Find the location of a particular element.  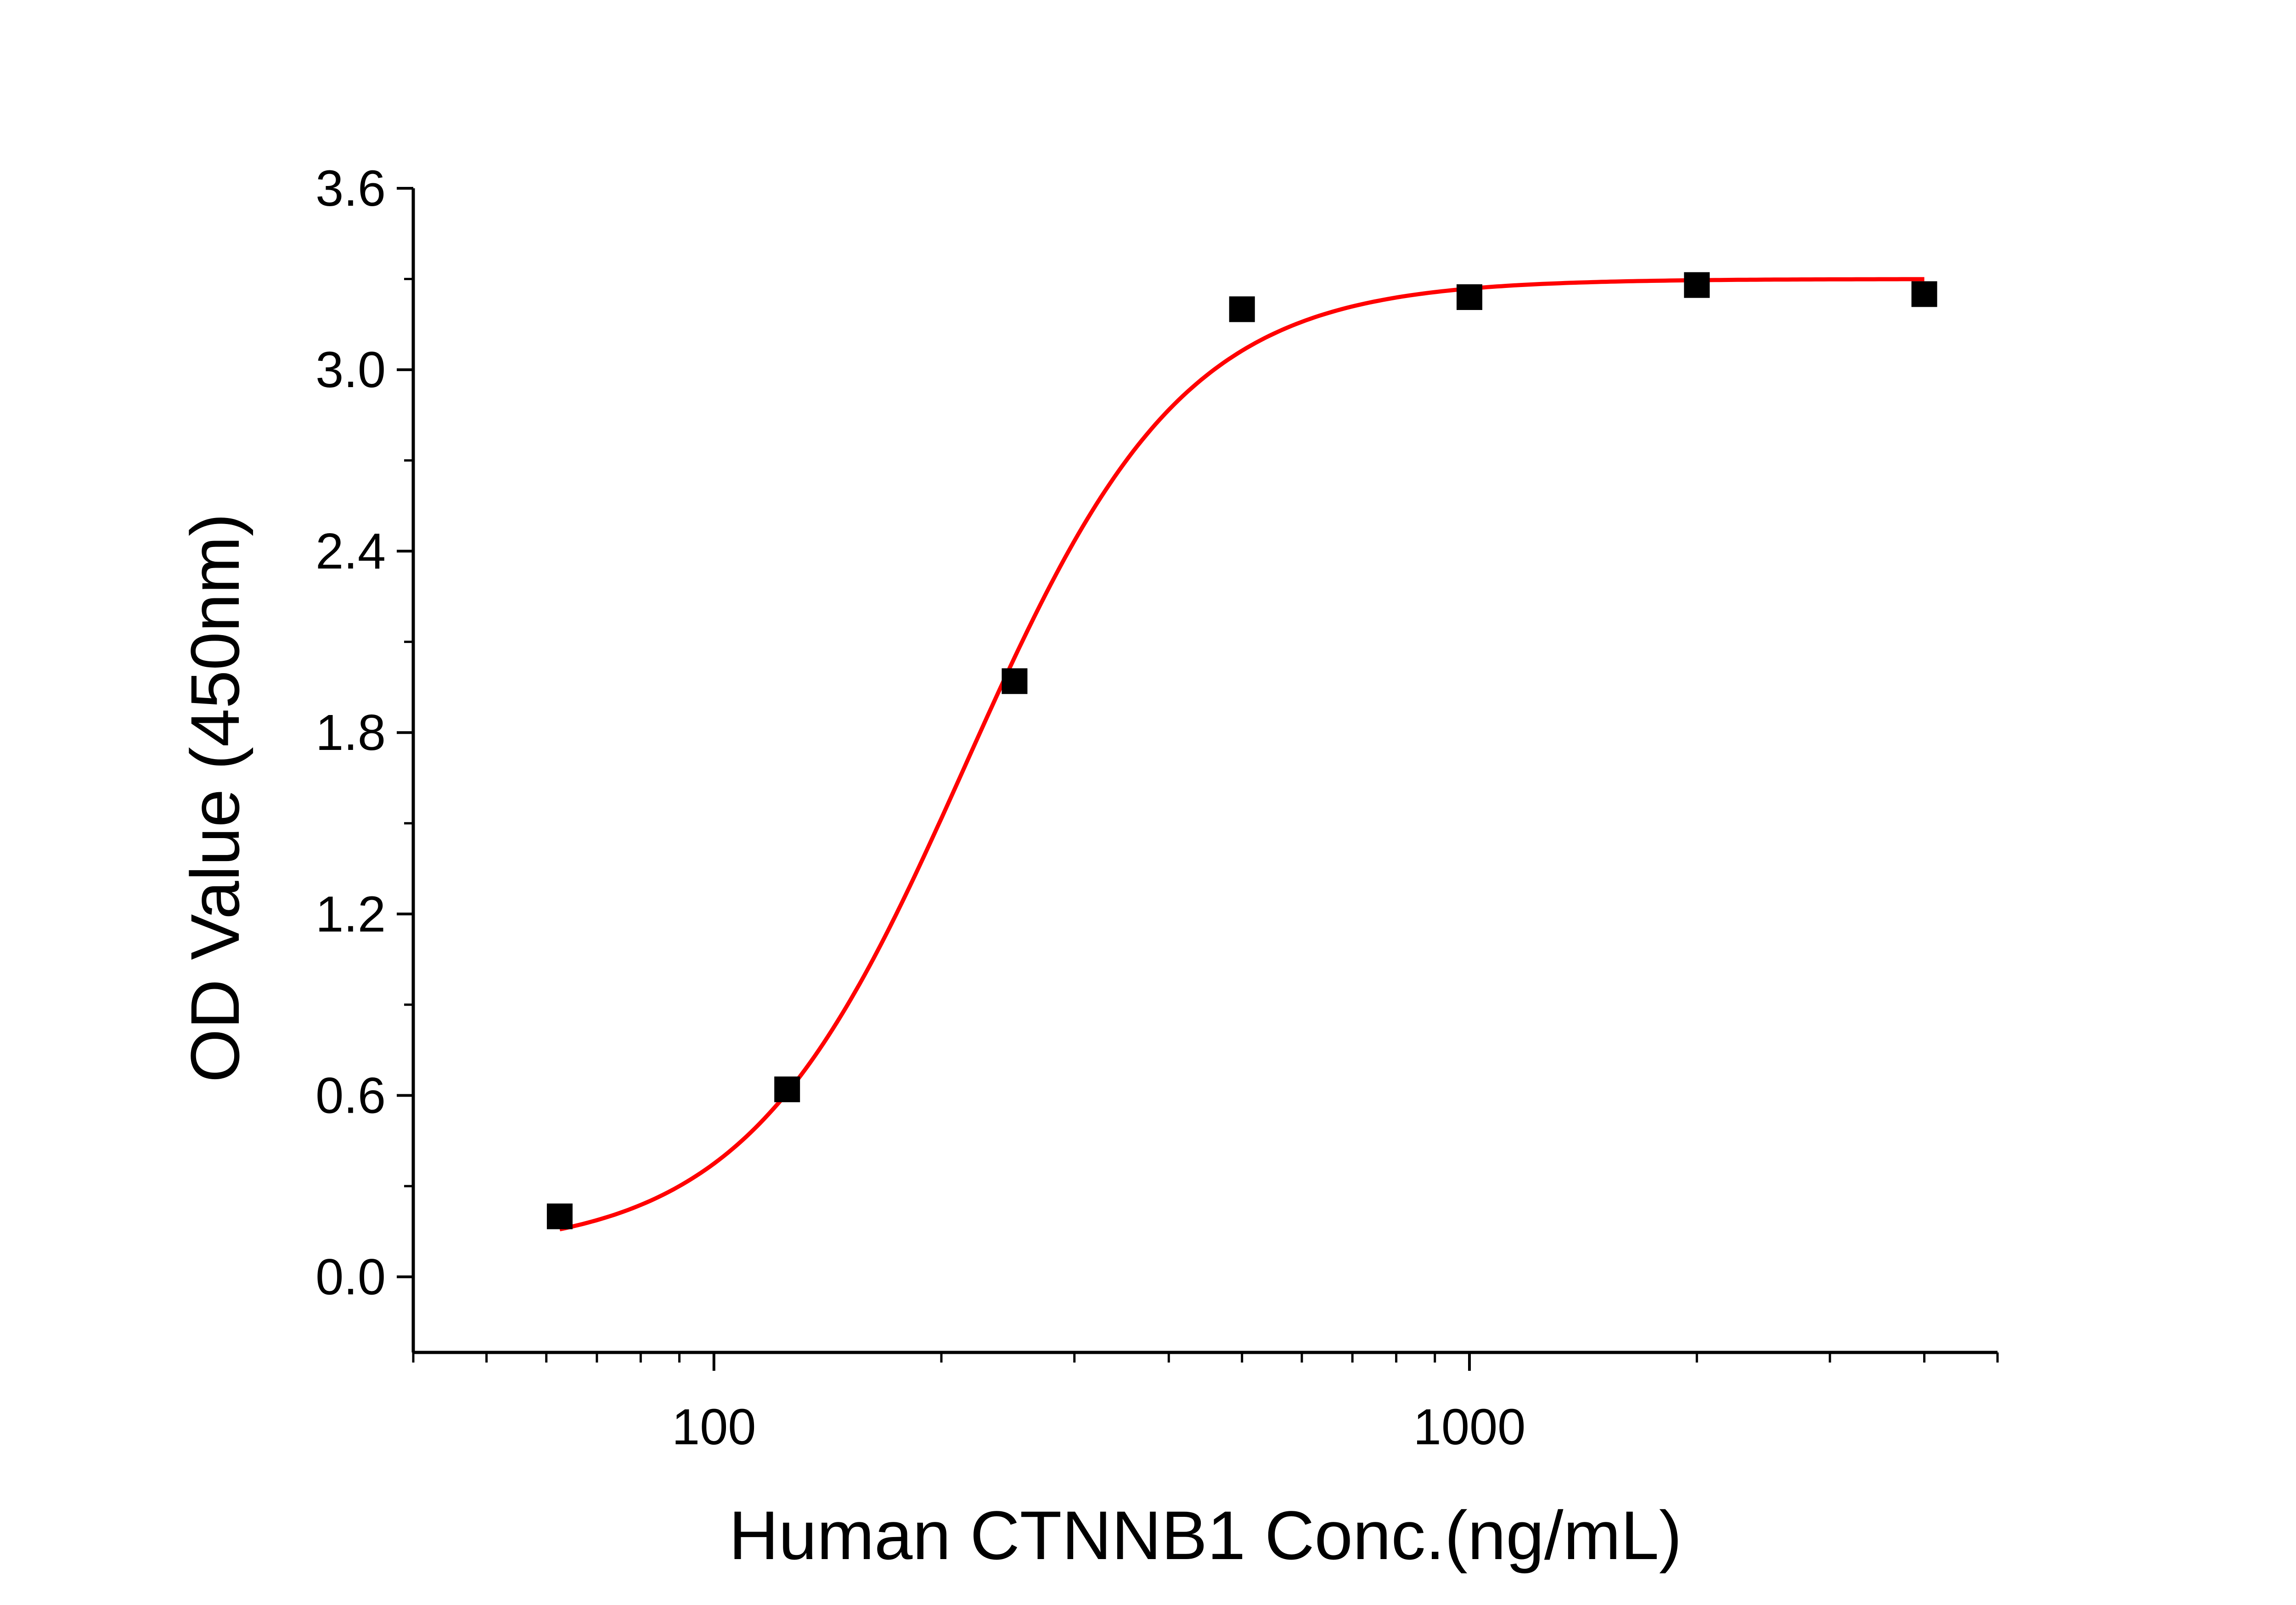

y-tick-label: 2.4 is located at coordinates (350, 551).